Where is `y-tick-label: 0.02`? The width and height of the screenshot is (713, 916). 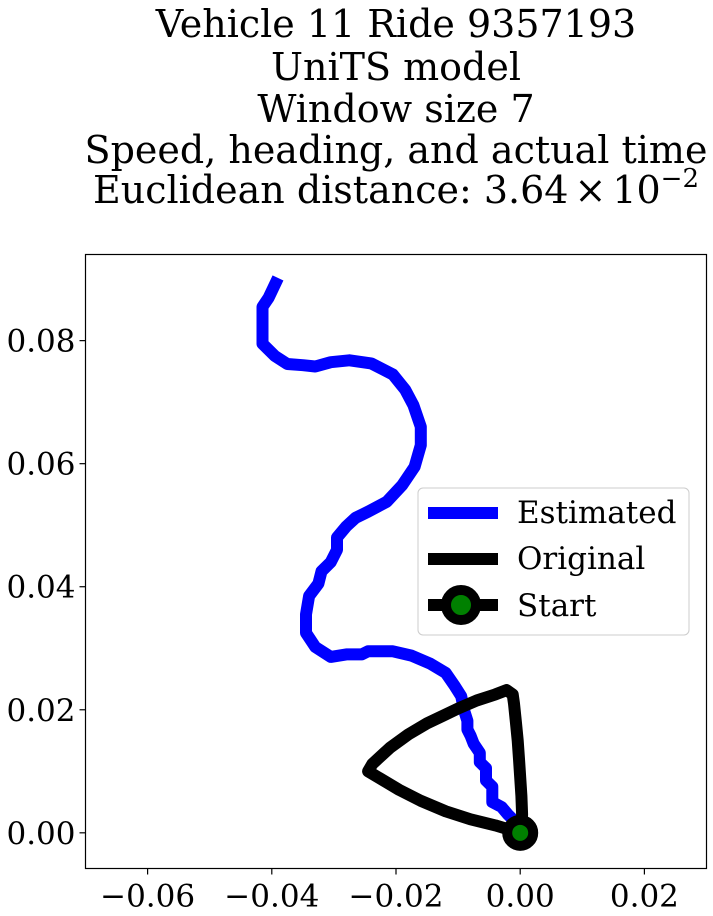
y-tick-label: 0.02 is located at coordinates (40, 711).